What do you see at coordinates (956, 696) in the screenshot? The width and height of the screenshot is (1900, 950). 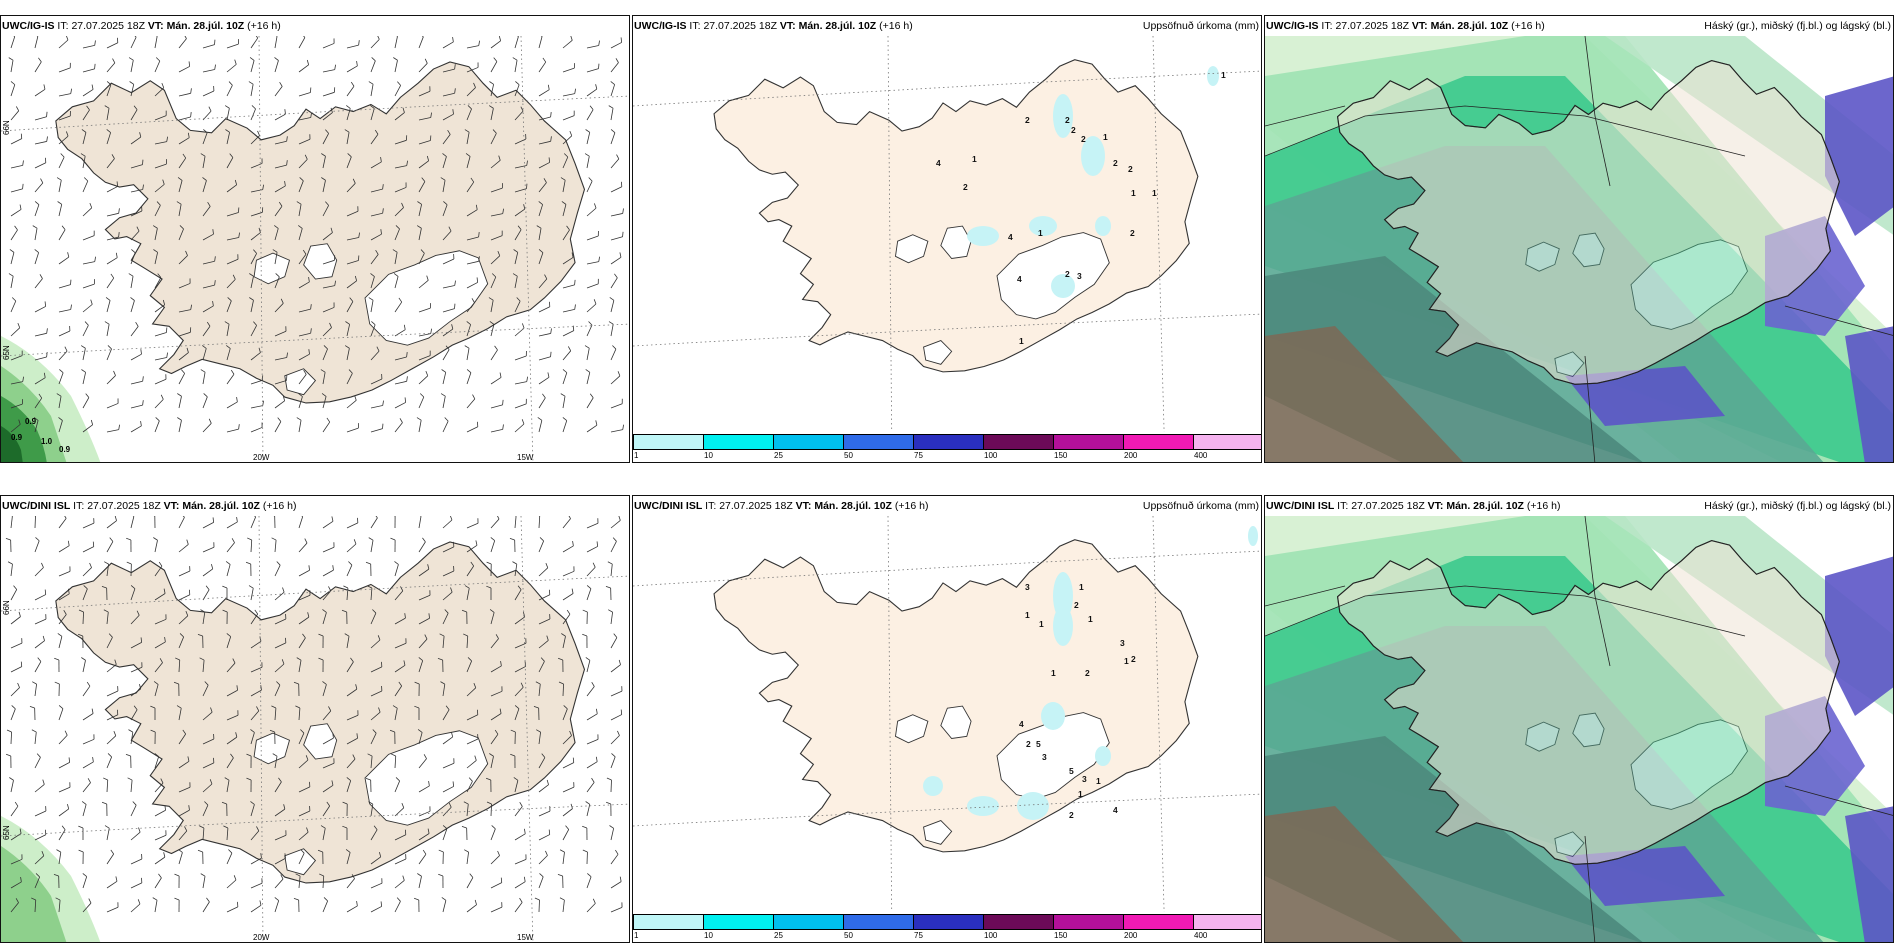 I see `iceland` at bounding box center [956, 696].